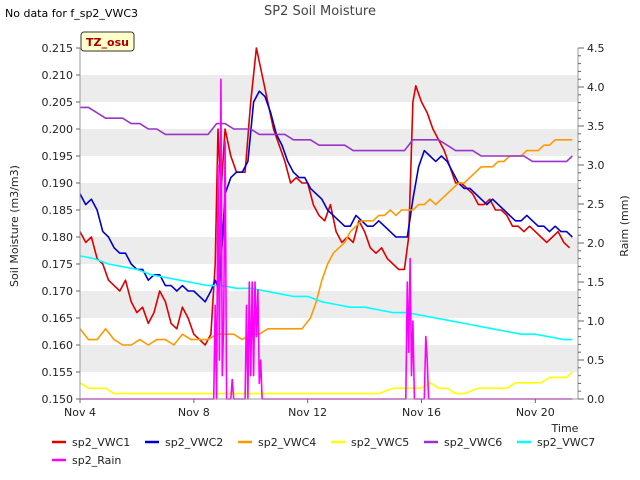  I want to click on legend-item-sp2_VWC2: sp2_VWC2, so click(184, 442).